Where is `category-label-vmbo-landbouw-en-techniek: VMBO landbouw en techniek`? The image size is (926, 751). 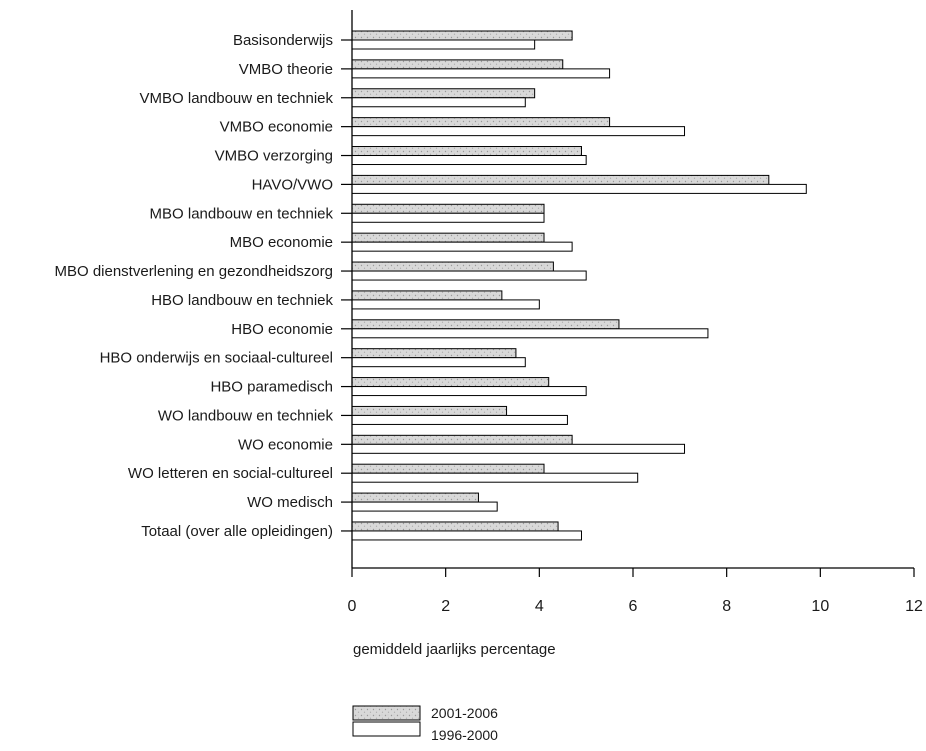
category-label-vmbo-landbouw-en-techniek: VMBO landbouw en techniek is located at coordinates (237, 98).